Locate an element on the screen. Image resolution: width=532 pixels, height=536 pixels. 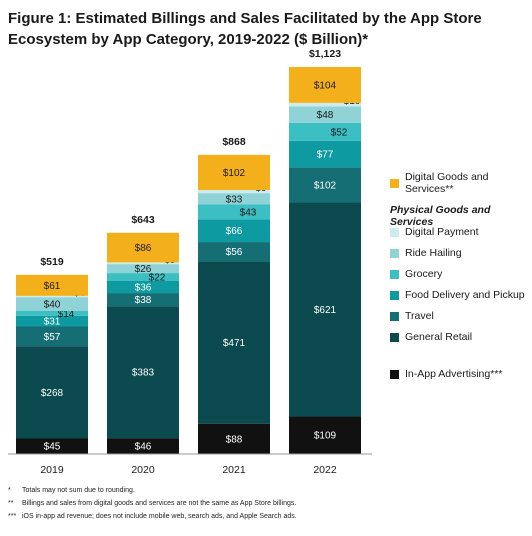
bar-segment-2022-travel is located at coordinates (325, 185).